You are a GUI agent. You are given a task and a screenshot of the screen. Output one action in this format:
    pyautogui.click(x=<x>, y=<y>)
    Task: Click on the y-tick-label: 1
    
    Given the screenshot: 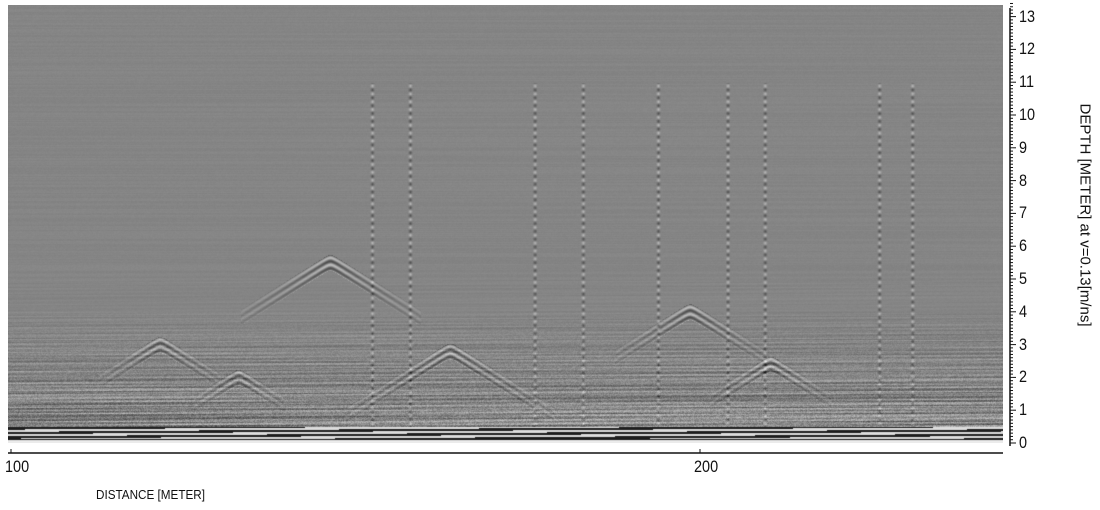 What is the action you would take?
    pyautogui.click(x=1023, y=410)
    